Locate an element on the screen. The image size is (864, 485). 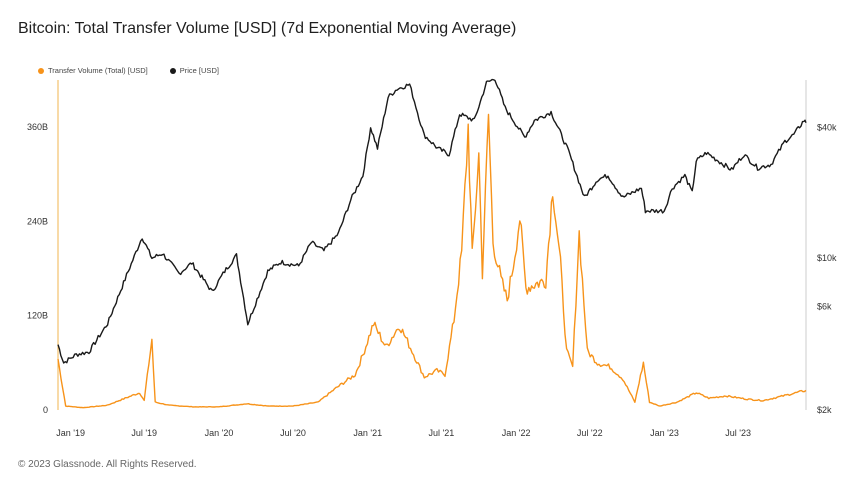
right-tick-label: $40k is located at coordinates (827, 127).